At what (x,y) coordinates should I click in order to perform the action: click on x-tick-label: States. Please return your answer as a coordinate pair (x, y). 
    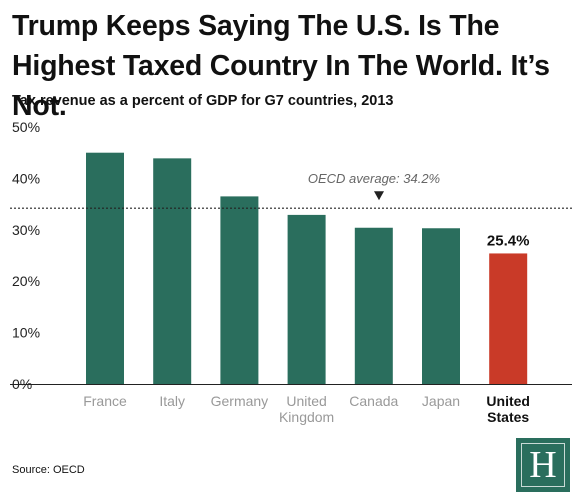
    Looking at the image, I should click on (508, 417).